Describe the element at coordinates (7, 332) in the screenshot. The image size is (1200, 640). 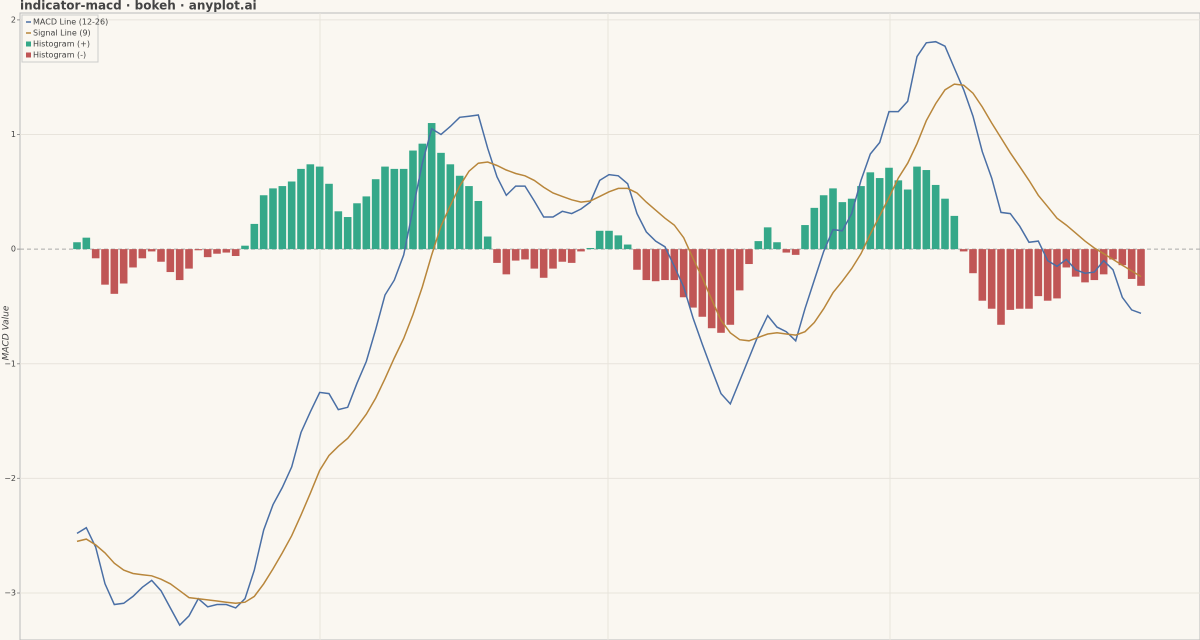
I see `y-axis-label: MACD Value` at that location.